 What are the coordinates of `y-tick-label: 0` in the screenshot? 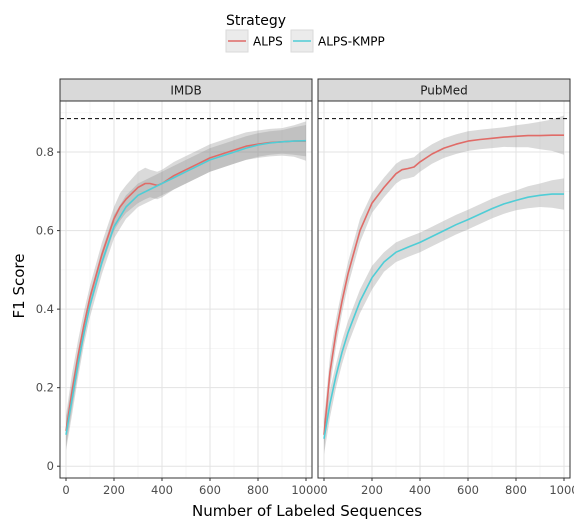 It's located at (50, 466).